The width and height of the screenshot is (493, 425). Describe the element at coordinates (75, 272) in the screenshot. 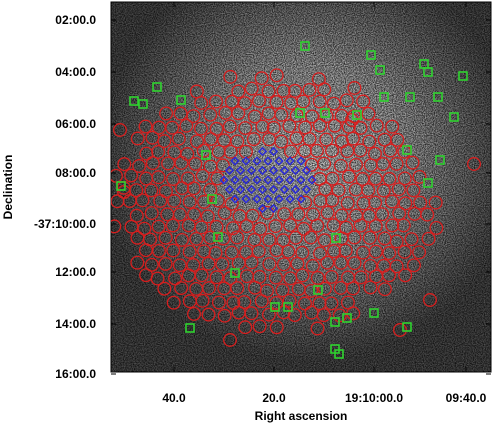

I see `y-tick-label: 12:00.0` at that location.